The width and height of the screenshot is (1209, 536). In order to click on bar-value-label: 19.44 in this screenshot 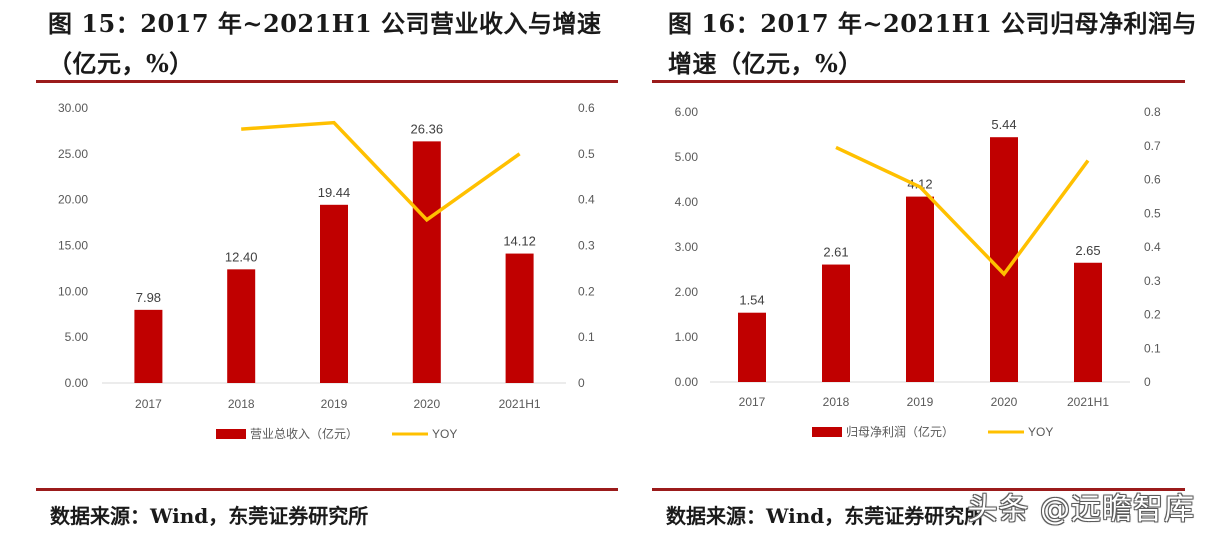, I will do `click(334, 192)`.